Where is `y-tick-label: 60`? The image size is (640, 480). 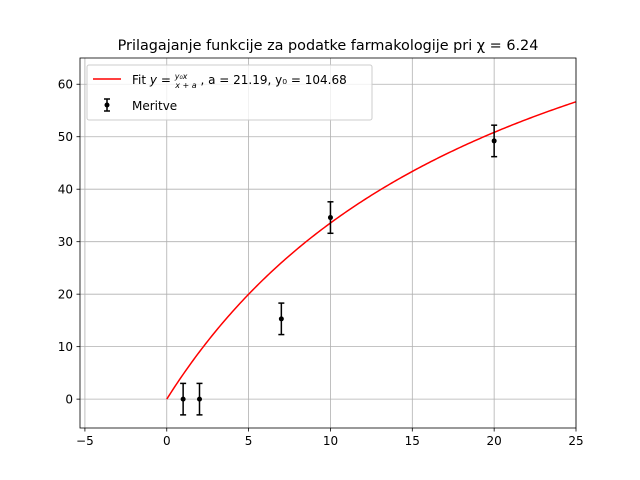 y-tick-label: 60 is located at coordinates (65, 85).